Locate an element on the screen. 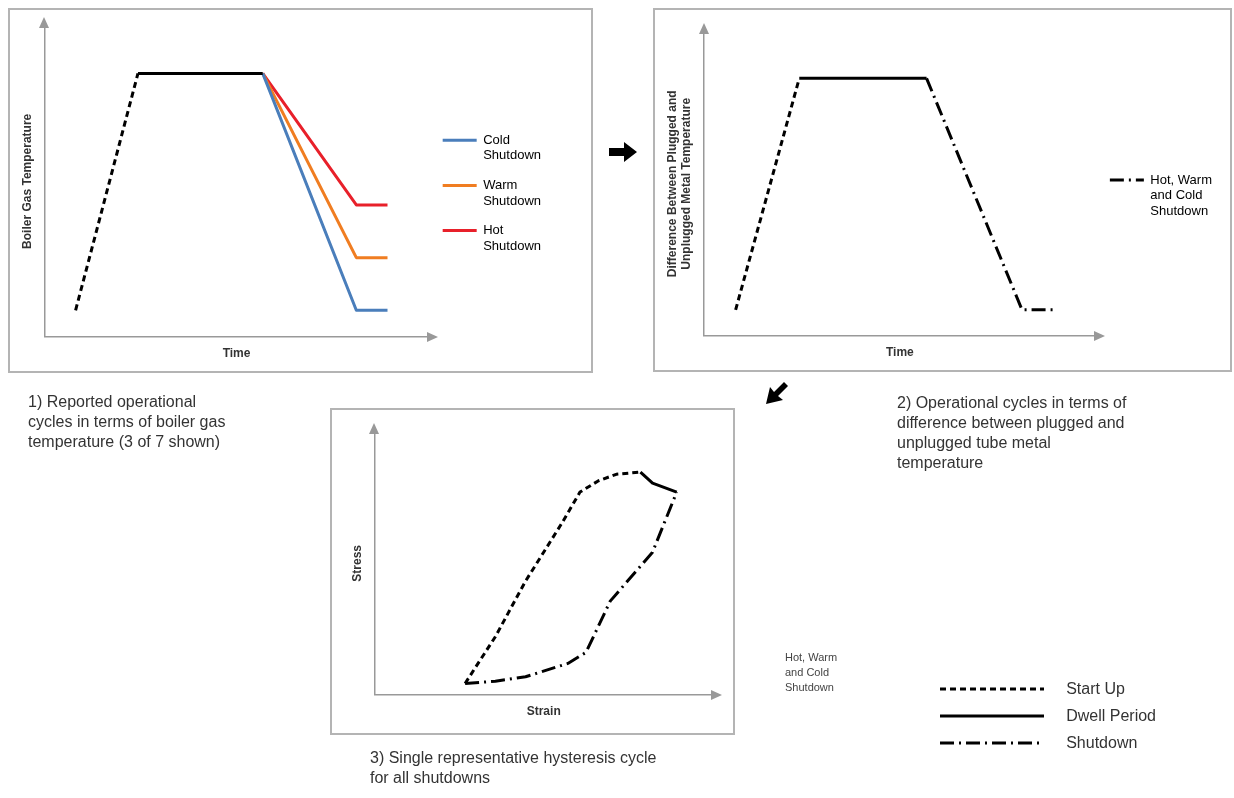 The height and width of the screenshot is (798, 1234). y-axis-title: Difference Between Plugged and Unplugged Metal Temperature is located at coordinates (678, 184).